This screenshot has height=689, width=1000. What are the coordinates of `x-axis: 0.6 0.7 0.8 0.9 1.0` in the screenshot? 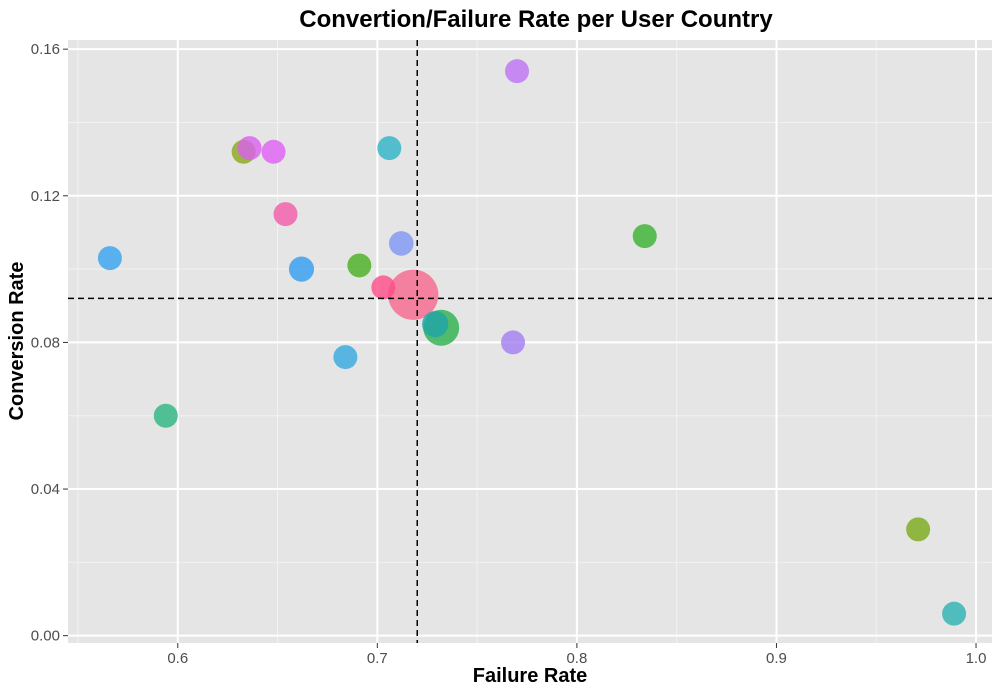 It's located at (576, 655).